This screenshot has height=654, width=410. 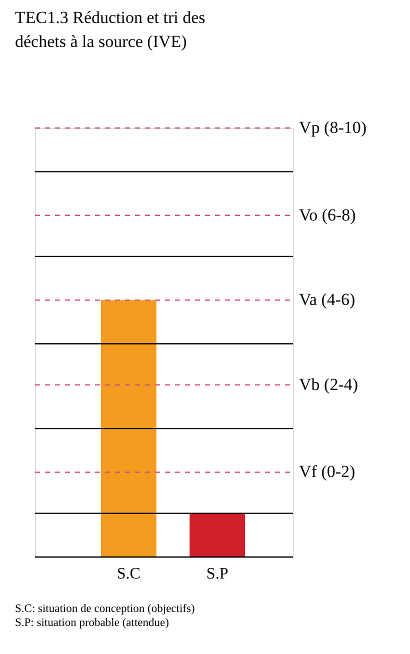 I want to click on ref-line-label: Vb (2-4), so click(x=328, y=384).